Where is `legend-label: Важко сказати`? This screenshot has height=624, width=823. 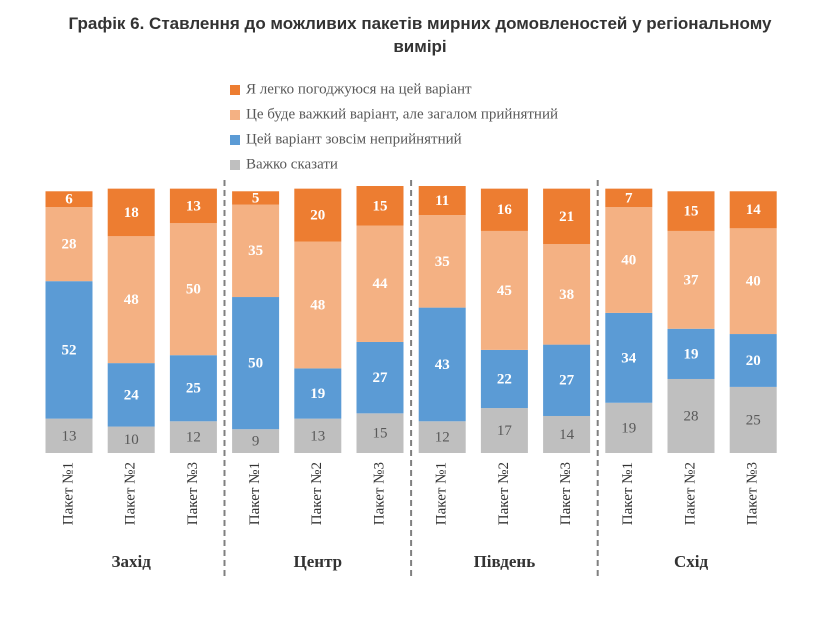 legend-label: Важко сказати is located at coordinates (292, 164).